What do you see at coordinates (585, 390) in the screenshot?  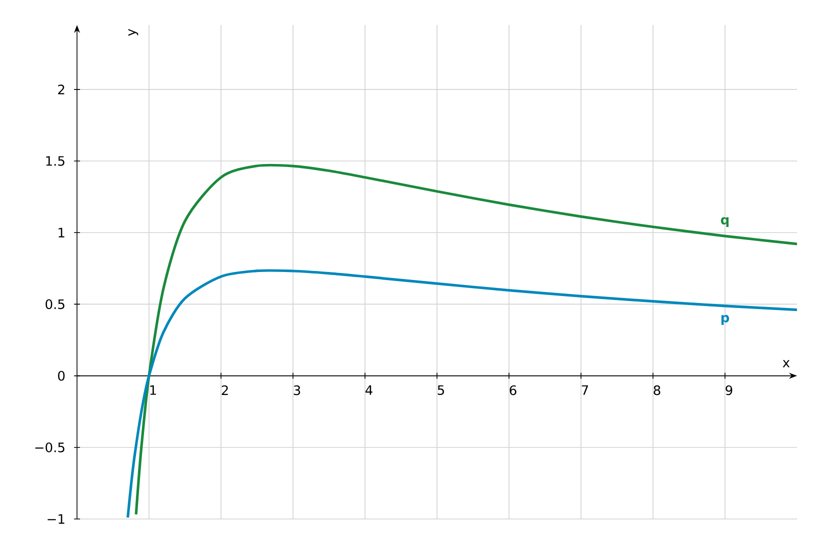 I see `x-tick-label: 7` at bounding box center [585, 390].